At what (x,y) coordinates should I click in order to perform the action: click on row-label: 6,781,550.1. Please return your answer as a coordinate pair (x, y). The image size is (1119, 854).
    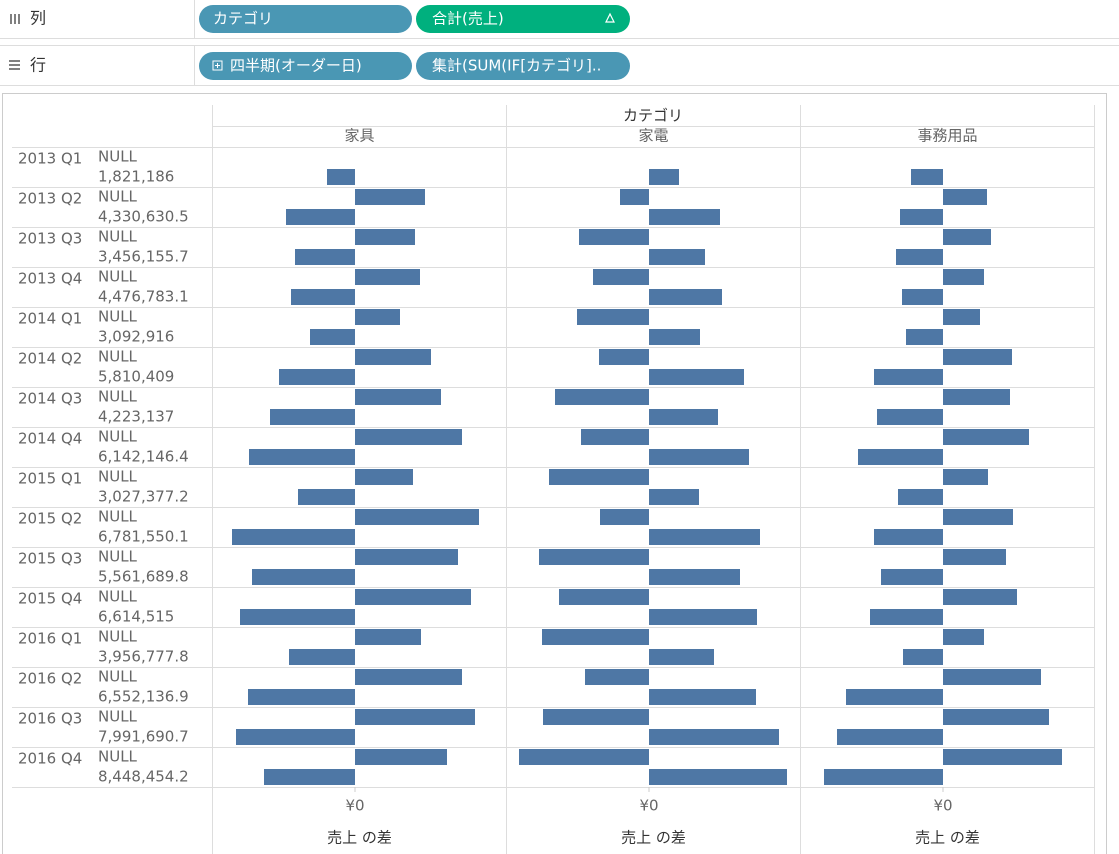
    Looking at the image, I should click on (143, 537).